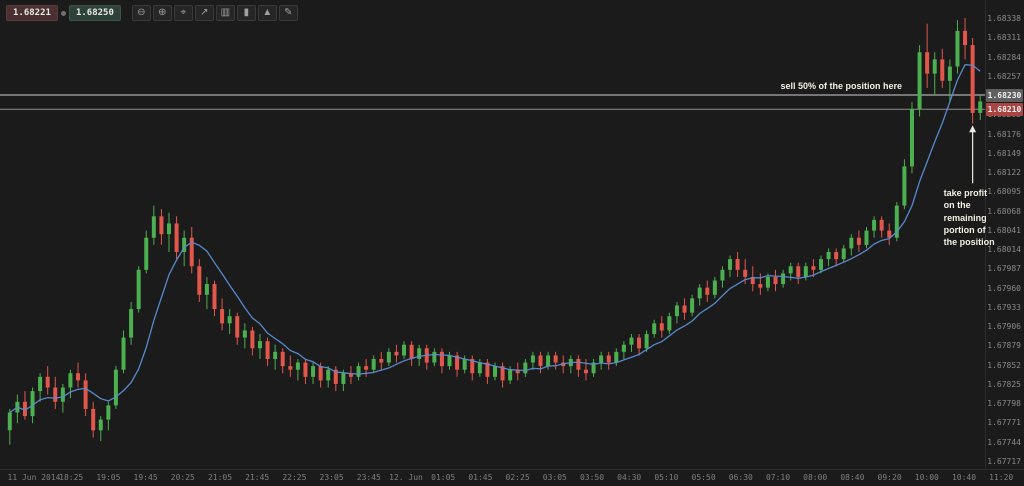  I want to click on time-label: 03:05, so click(554, 477).